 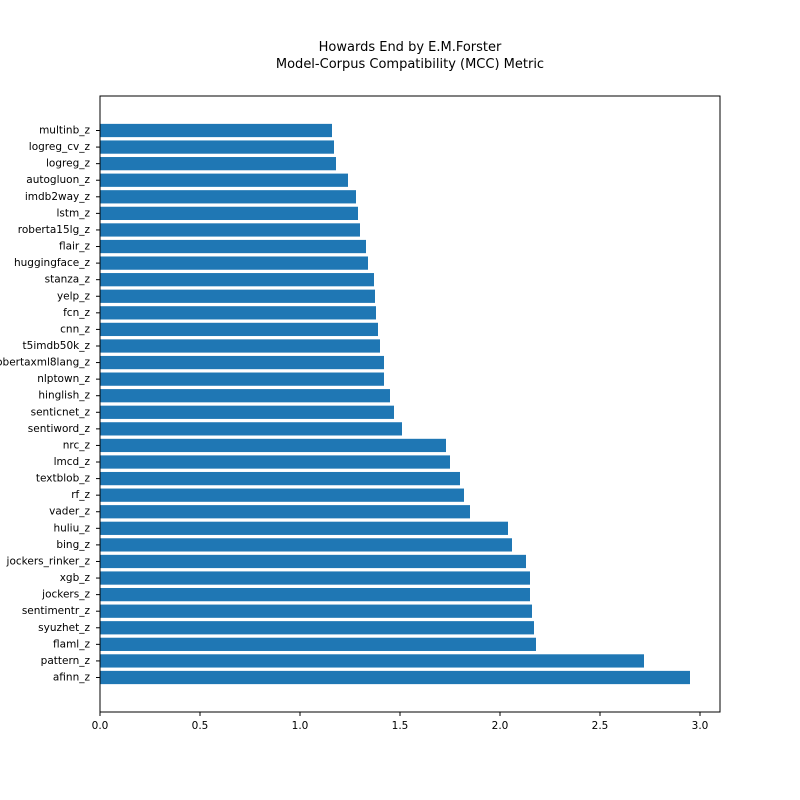 I want to click on bar-roberta15lg_z, so click(x=230, y=230).